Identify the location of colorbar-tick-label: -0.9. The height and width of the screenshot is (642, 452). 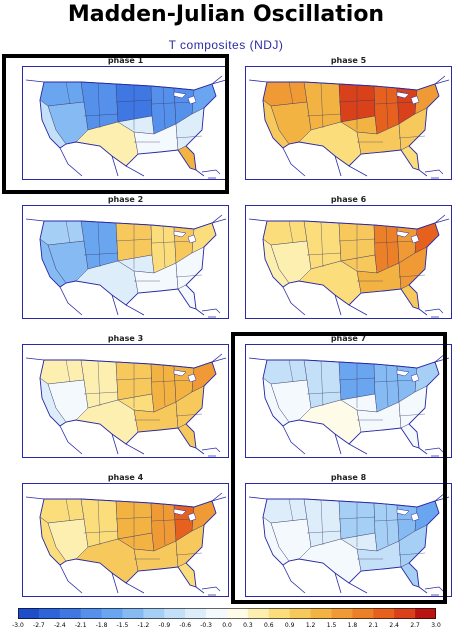
(164, 625).